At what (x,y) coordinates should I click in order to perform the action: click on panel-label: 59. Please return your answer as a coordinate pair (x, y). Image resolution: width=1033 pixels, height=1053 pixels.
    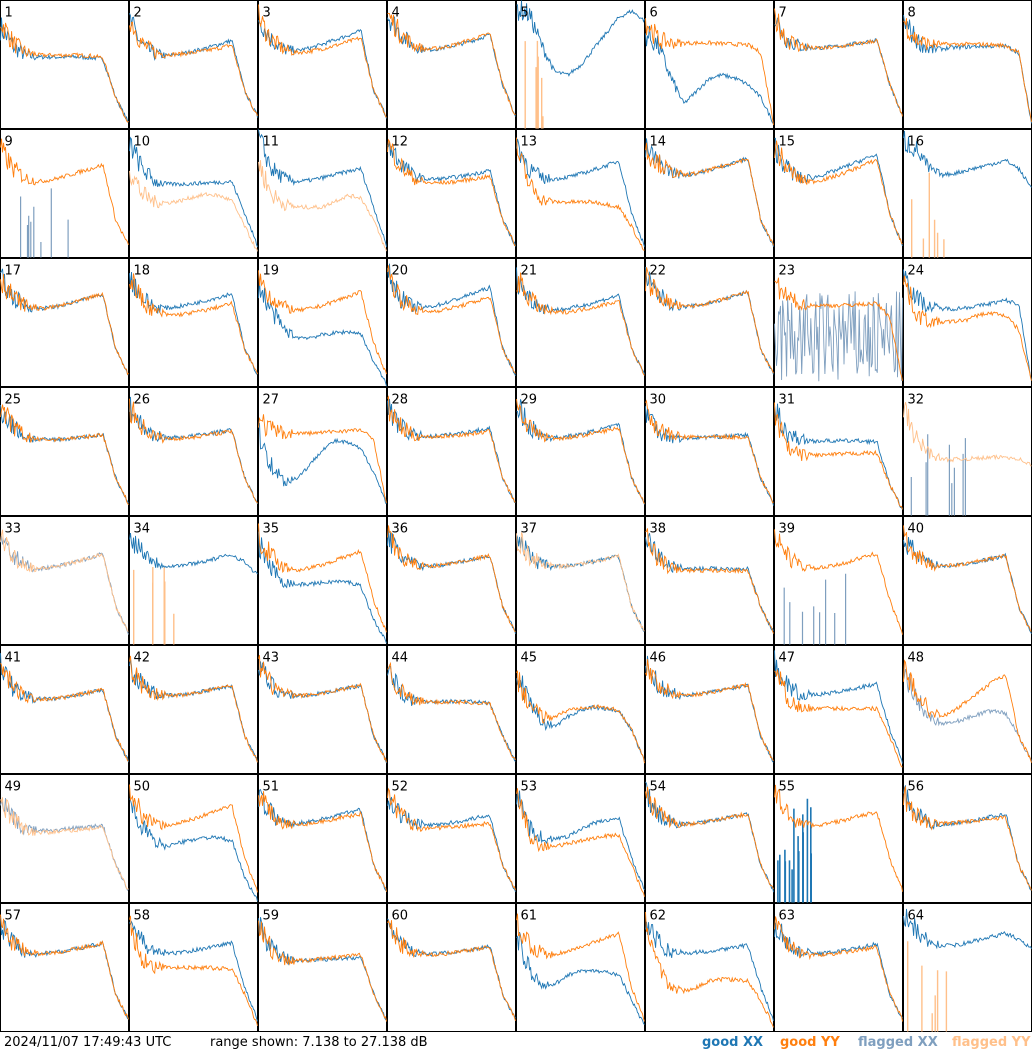
    Looking at the image, I should click on (271, 916).